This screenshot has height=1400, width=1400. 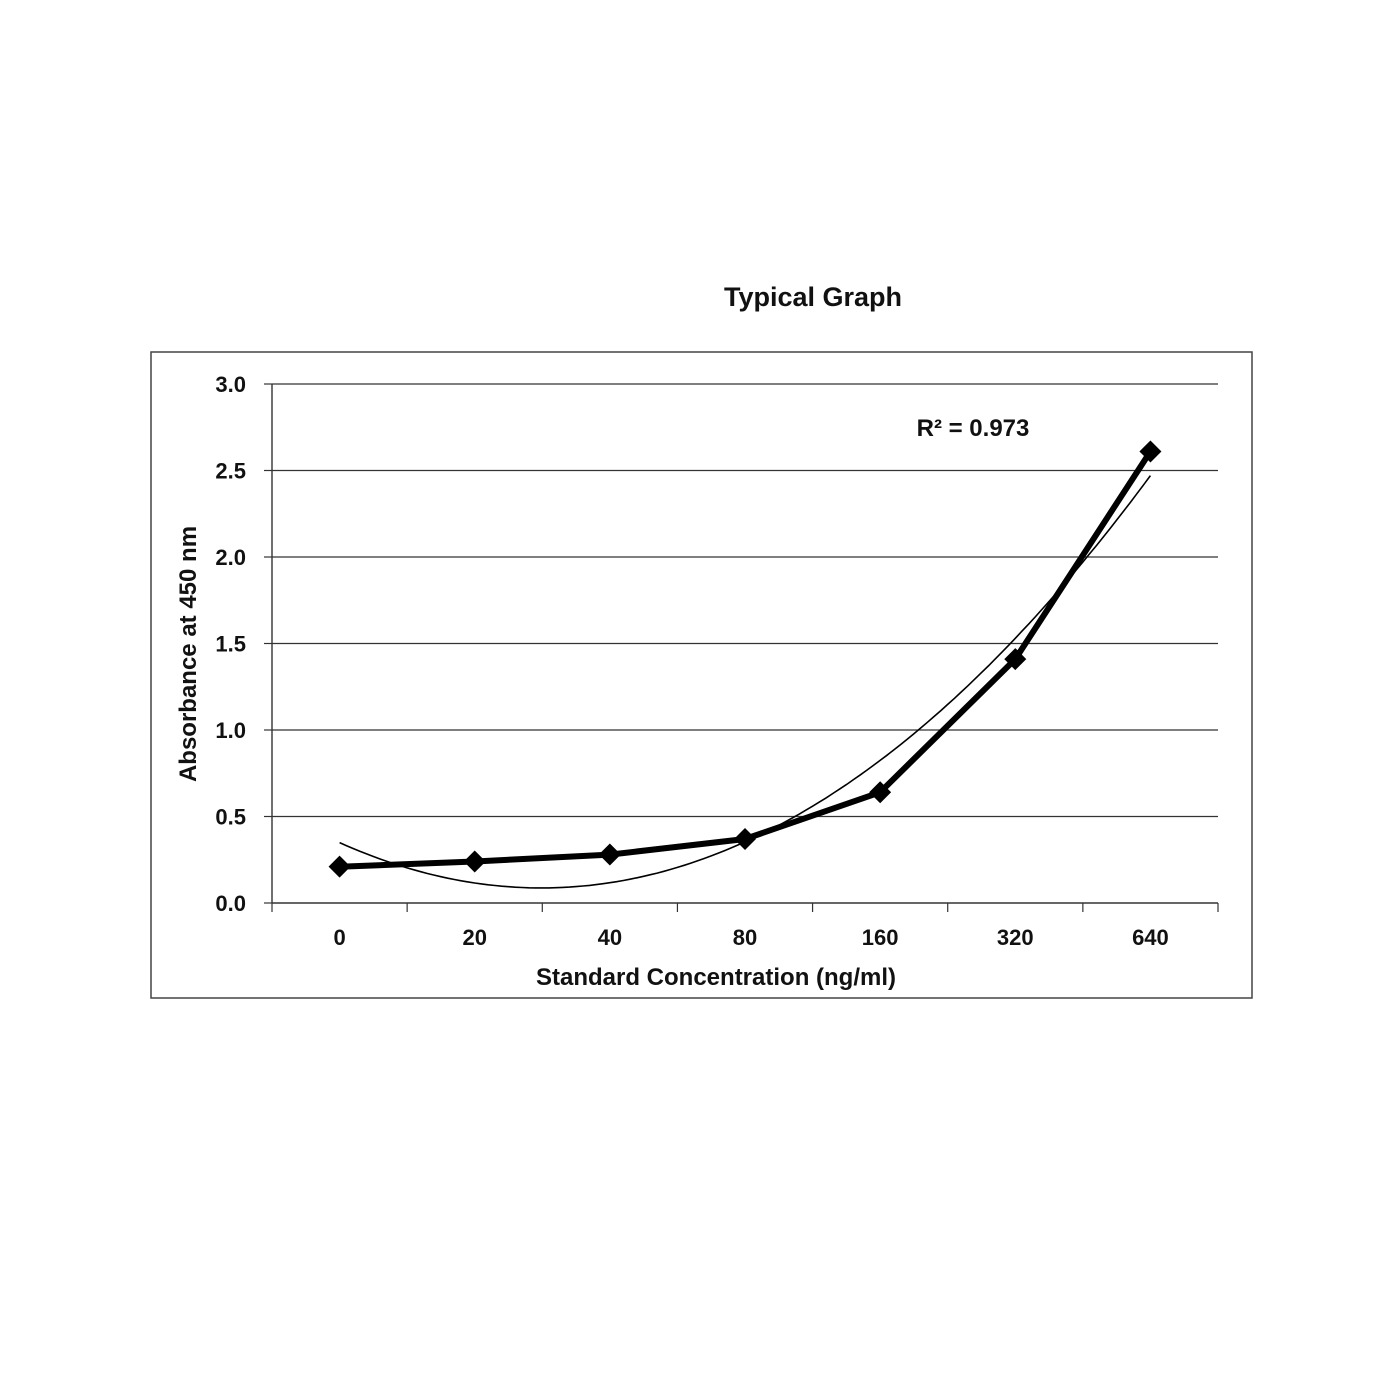 What do you see at coordinates (474, 937) in the screenshot?
I see `x-tick-label: 20` at bounding box center [474, 937].